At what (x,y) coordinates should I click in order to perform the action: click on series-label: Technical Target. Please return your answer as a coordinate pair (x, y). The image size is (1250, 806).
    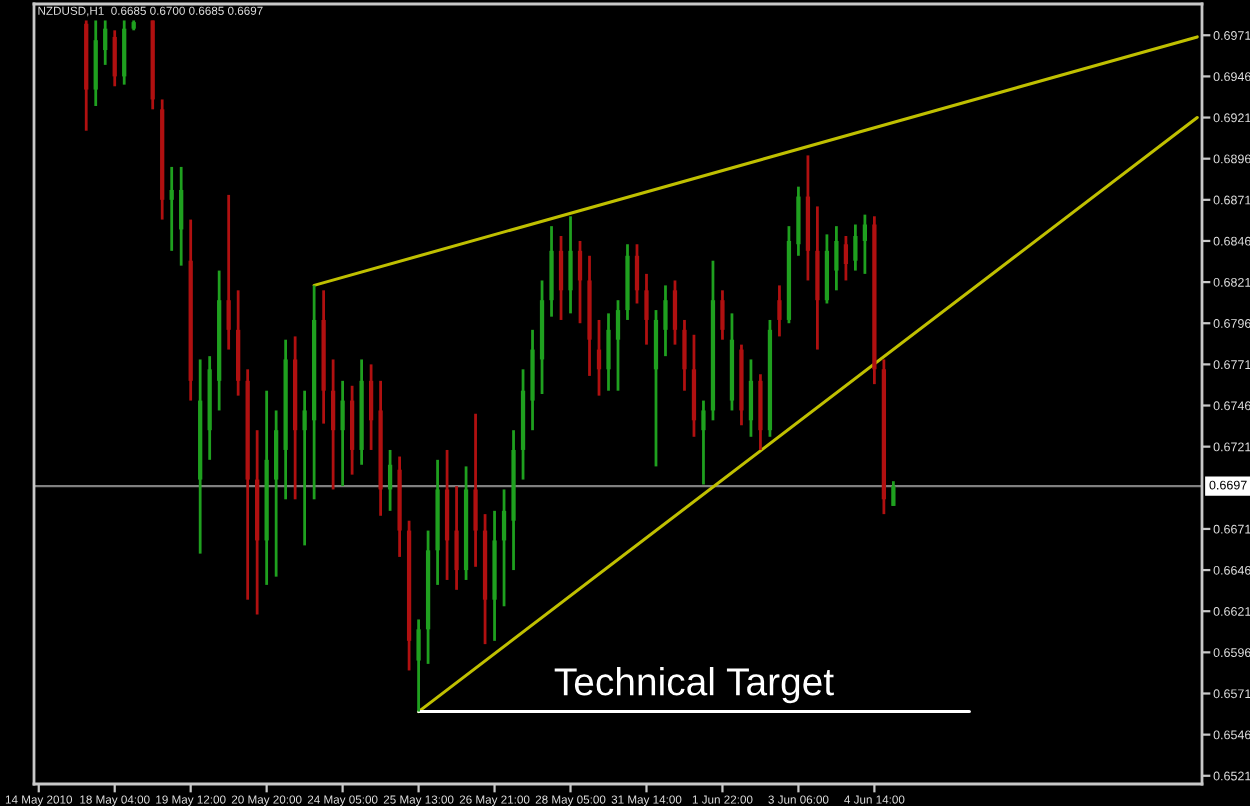
    Looking at the image, I should click on (694, 685).